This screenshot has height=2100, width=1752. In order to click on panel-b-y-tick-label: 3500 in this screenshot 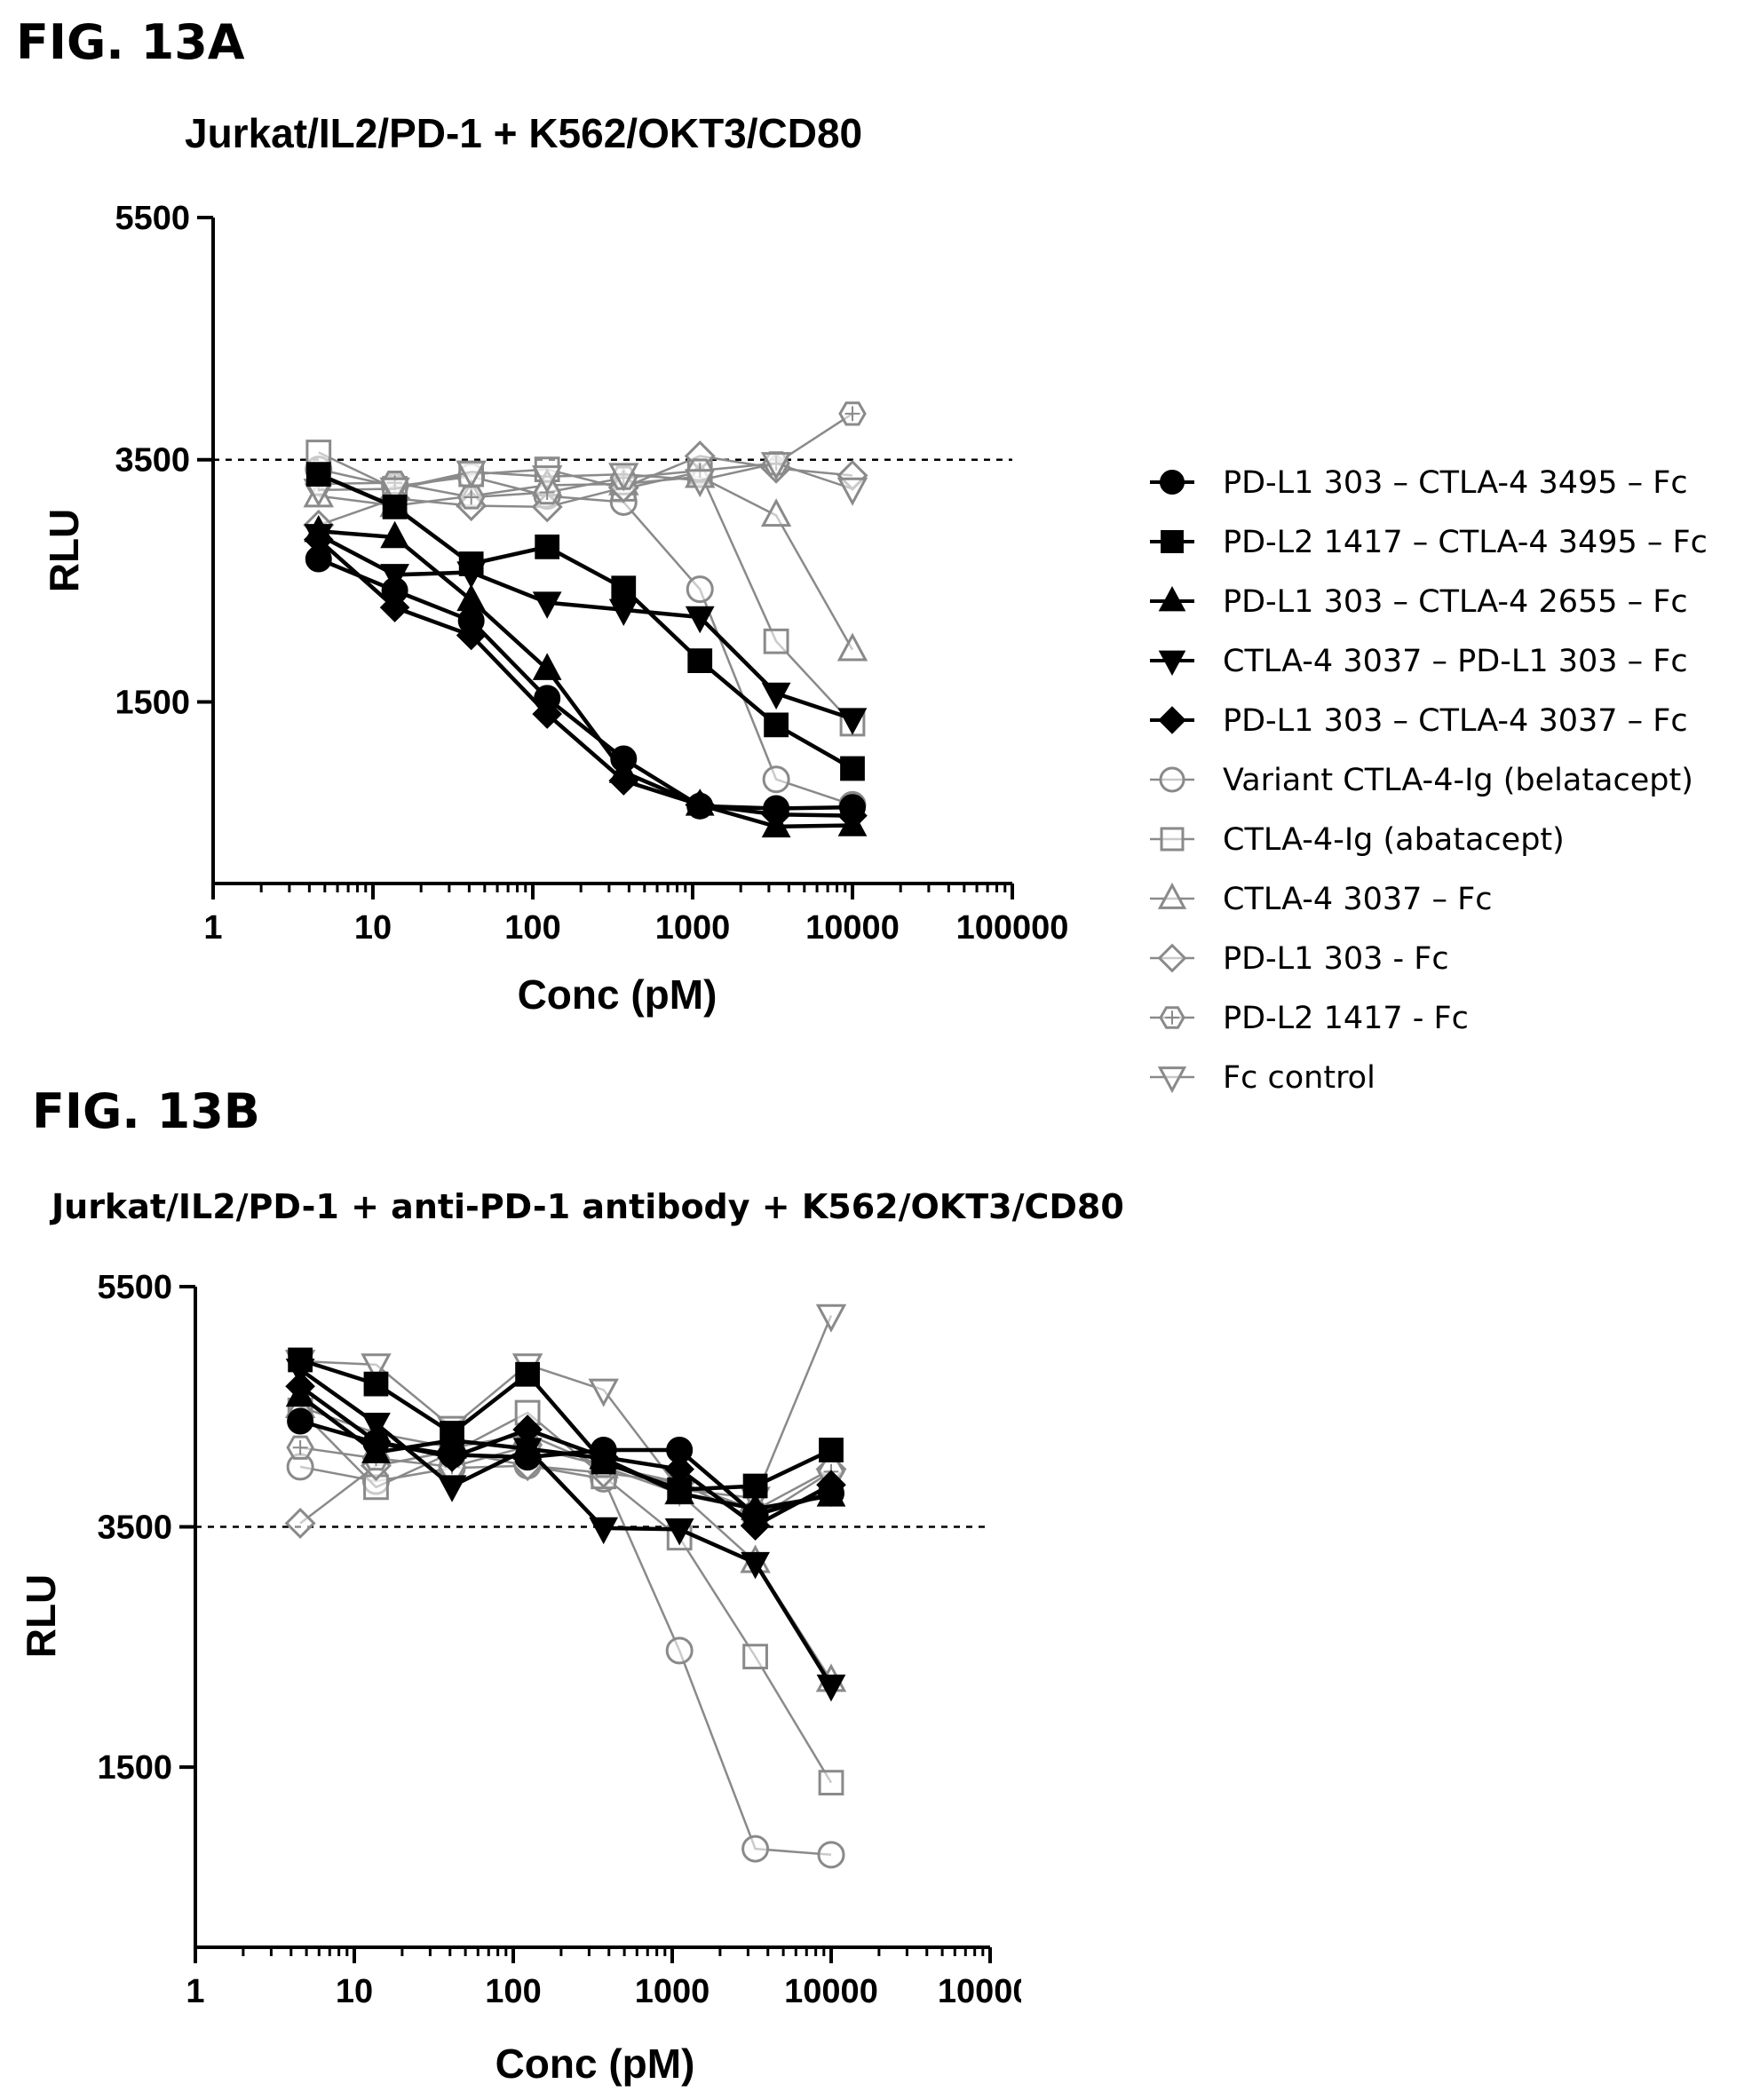, I will do `click(135, 1528)`.